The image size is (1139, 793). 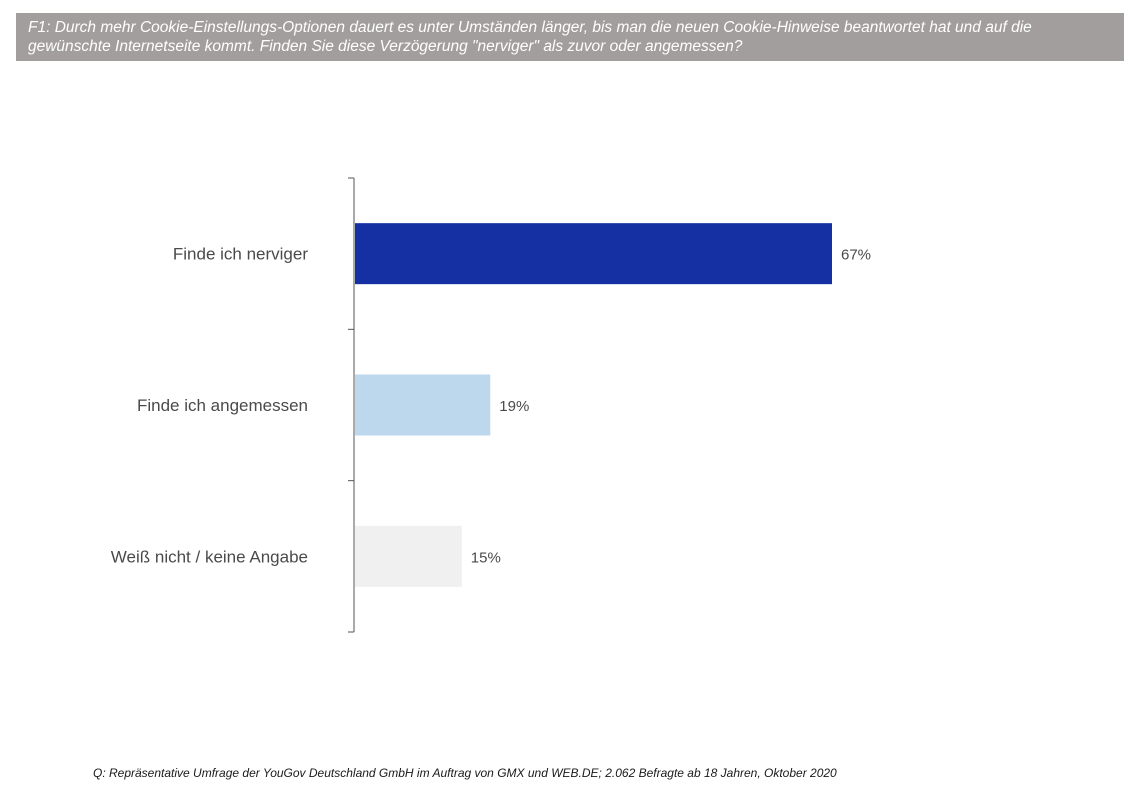 What do you see at coordinates (222, 405) in the screenshot?
I see `category-label: Finde ich angemessen` at bounding box center [222, 405].